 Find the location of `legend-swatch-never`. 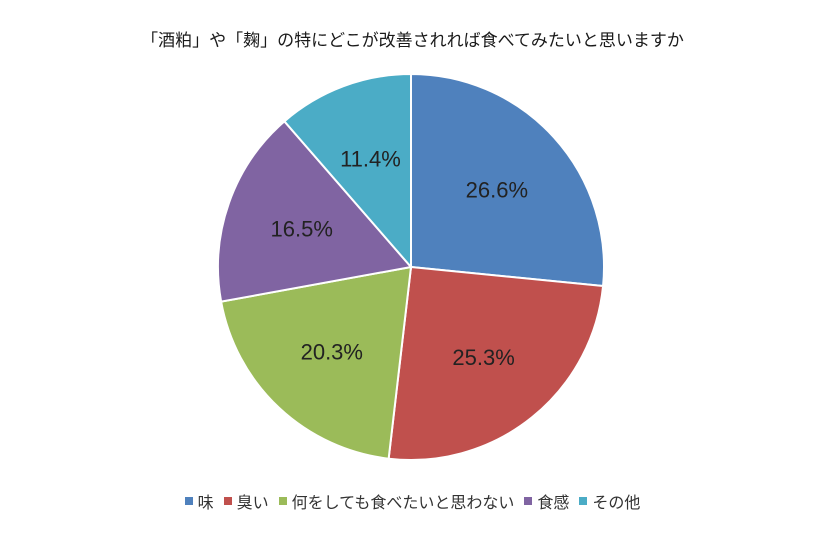

legend-swatch-never is located at coordinates (282, 501).